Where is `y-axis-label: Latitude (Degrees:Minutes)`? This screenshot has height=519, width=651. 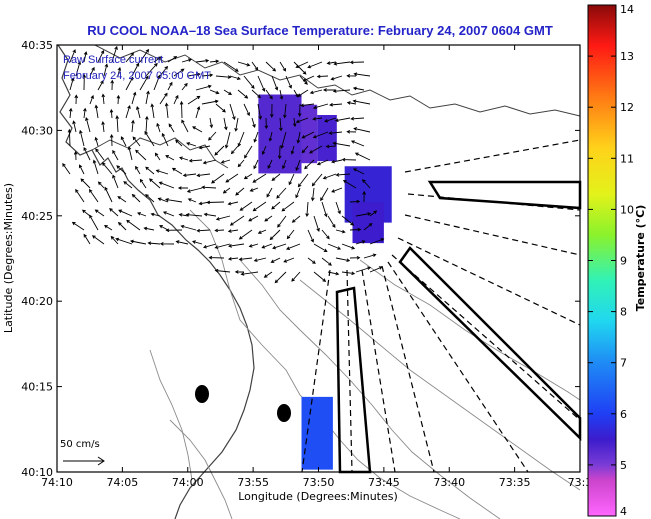 y-axis-label: Latitude (Degrees:Minutes) is located at coordinates (8, 258).